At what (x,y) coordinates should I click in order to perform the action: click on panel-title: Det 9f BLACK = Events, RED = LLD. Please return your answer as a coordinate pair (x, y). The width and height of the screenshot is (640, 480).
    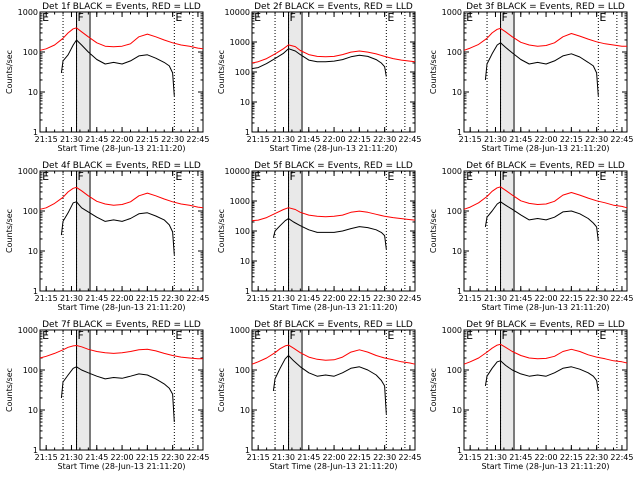
    Looking at the image, I should click on (545, 325).